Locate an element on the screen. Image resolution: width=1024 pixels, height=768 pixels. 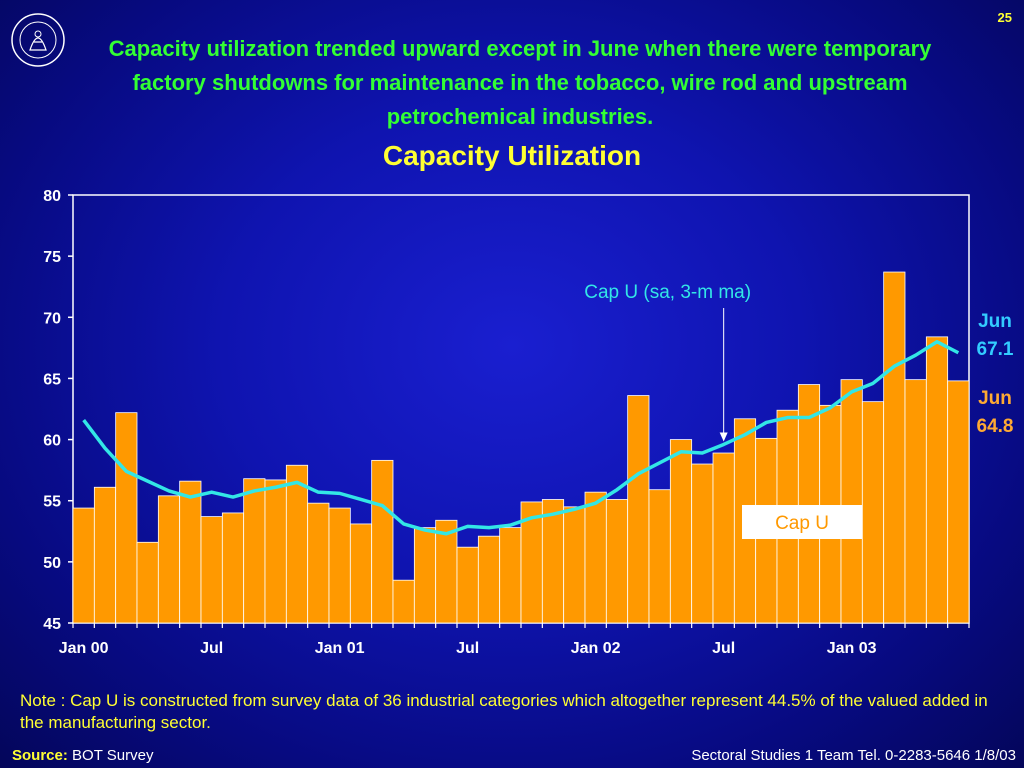
bar-series-label-box is located at coordinates (802, 522).